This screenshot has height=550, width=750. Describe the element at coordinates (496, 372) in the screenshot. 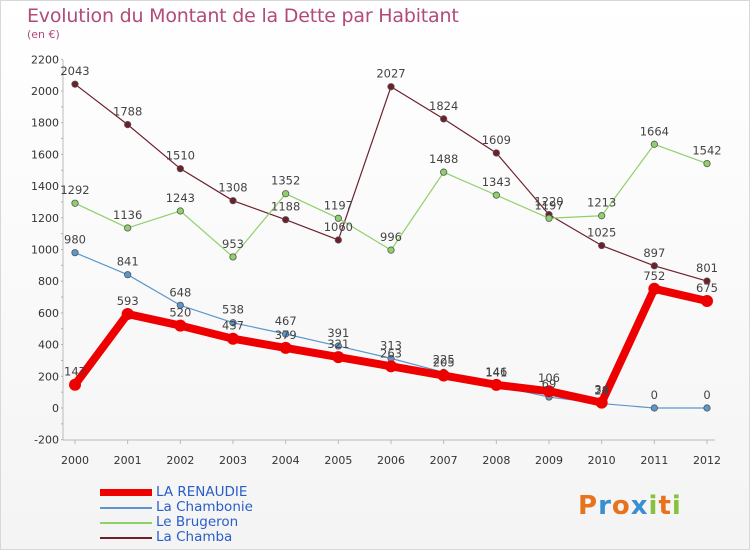

I see `data-label-la-renaudie: 146` at that location.